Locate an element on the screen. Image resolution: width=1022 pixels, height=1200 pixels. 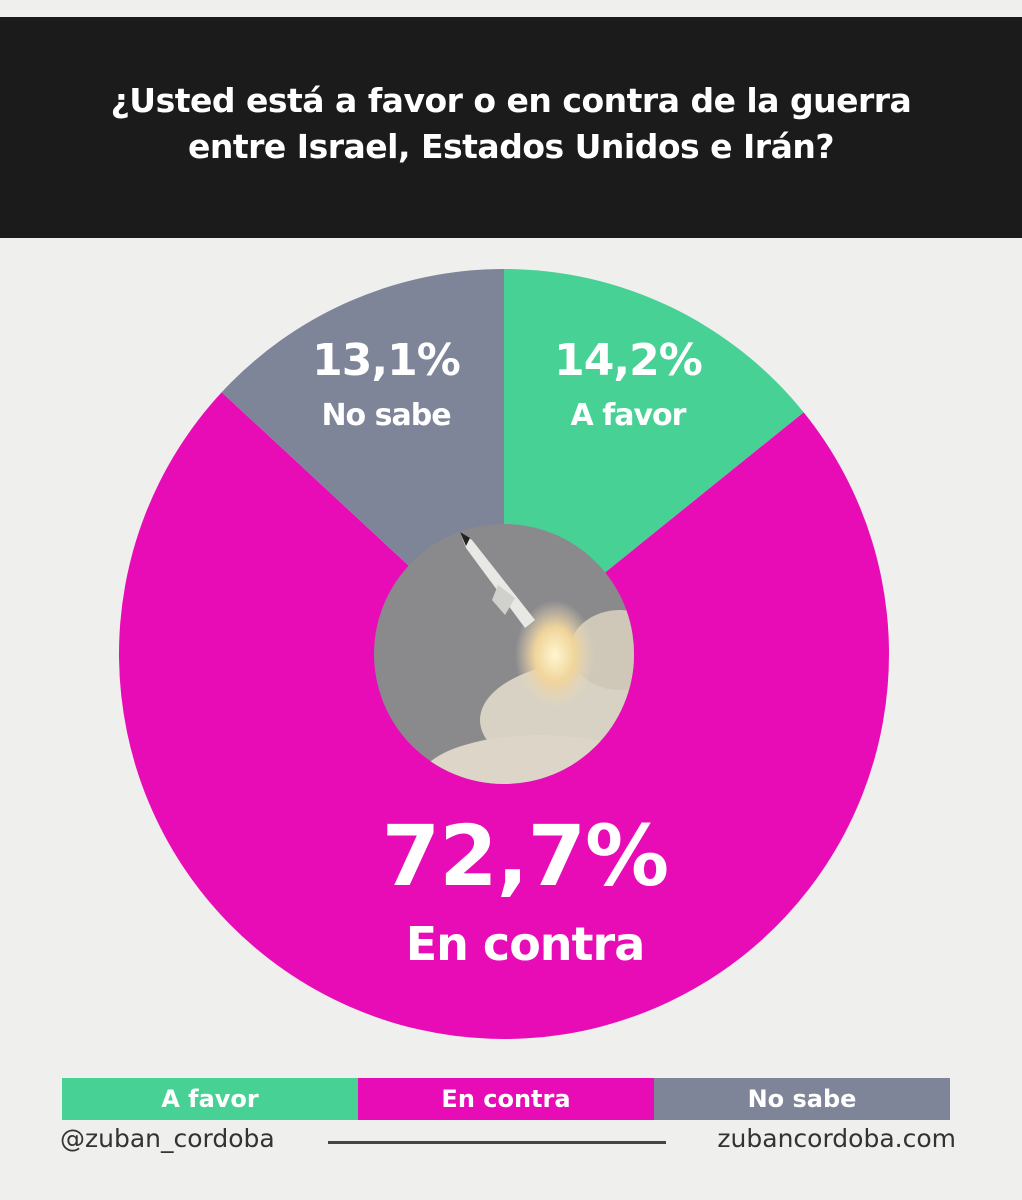
legend-item-no-sabe: No sabe is located at coordinates (802, 1099).